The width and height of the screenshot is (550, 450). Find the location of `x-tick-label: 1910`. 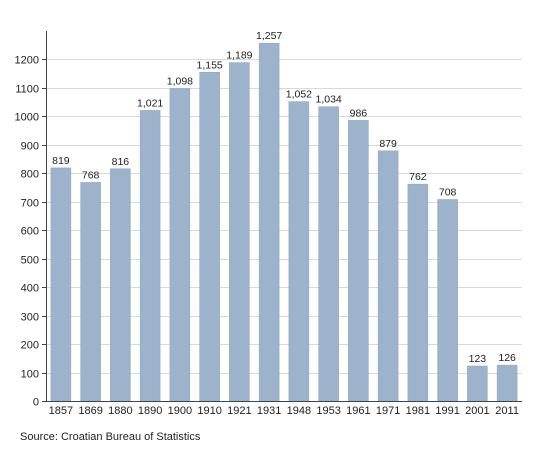

x-tick-label: 1910 is located at coordinates (209, 411).